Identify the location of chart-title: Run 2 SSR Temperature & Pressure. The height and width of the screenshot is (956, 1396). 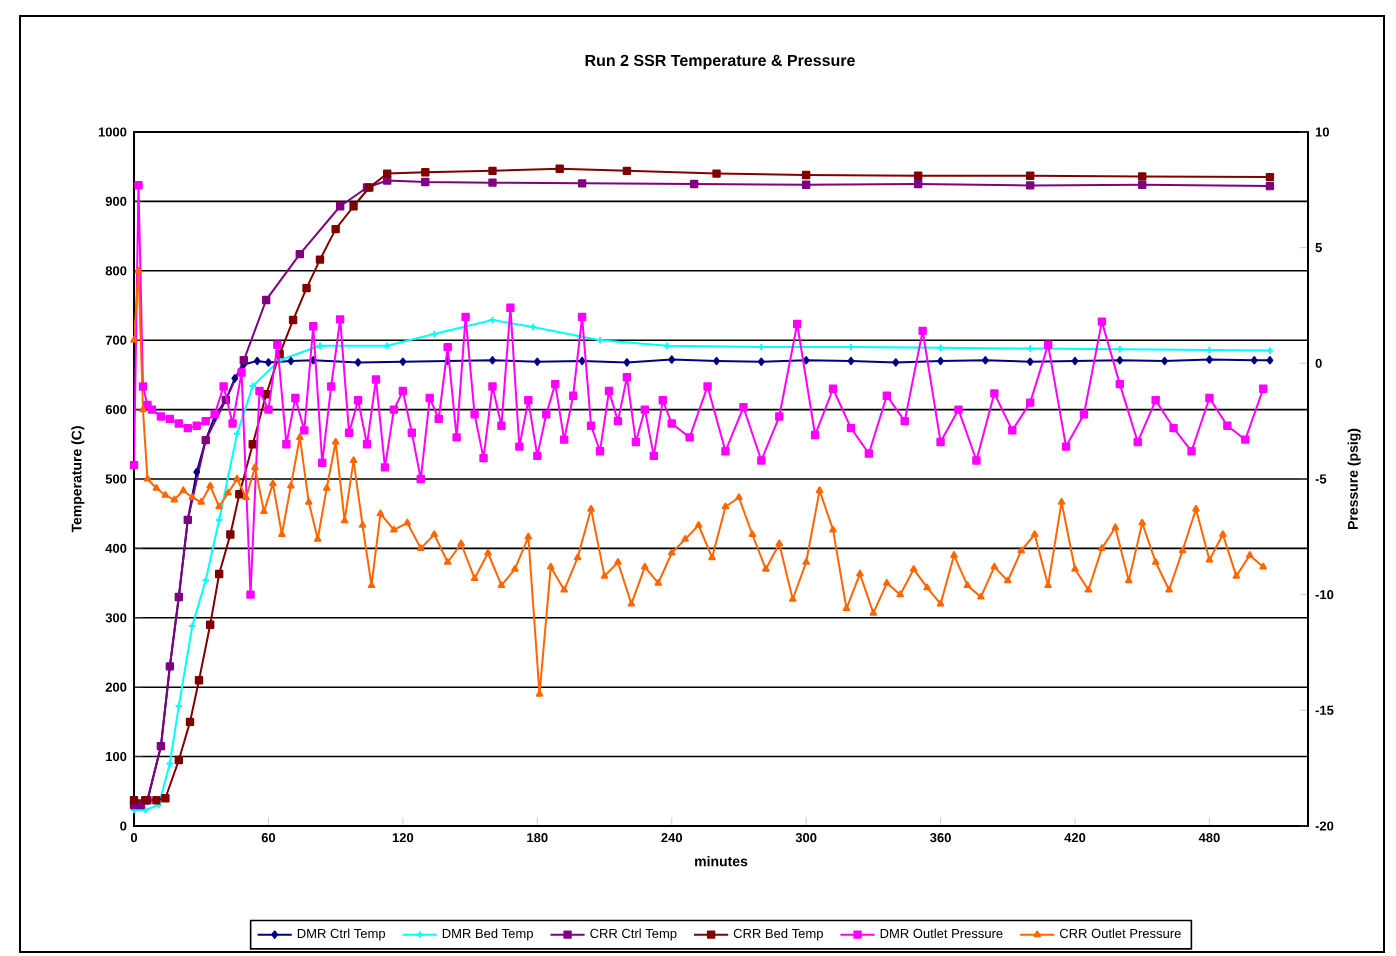
(720, 62).